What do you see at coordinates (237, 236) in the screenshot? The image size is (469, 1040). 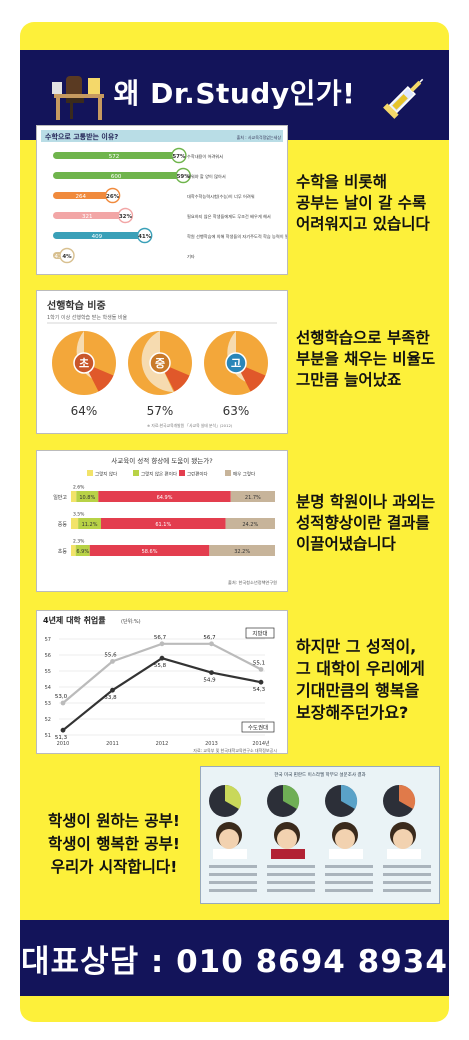 I see `bar-label: 학원 선행학습에 의해 학생들의 자기주도적 학습 능력이 떨어져서` at bounding box center [237, 236].